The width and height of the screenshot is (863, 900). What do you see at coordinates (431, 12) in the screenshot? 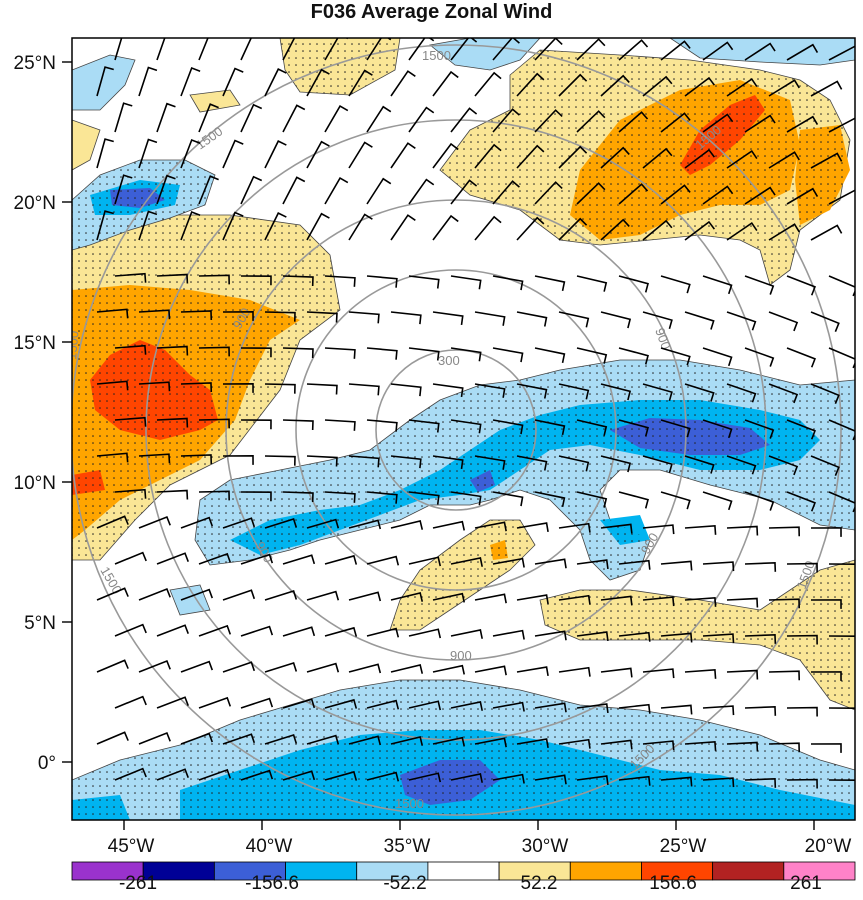
I see `chart-title: F036 Average Zonal Wind` at bounding box center [431, 12].